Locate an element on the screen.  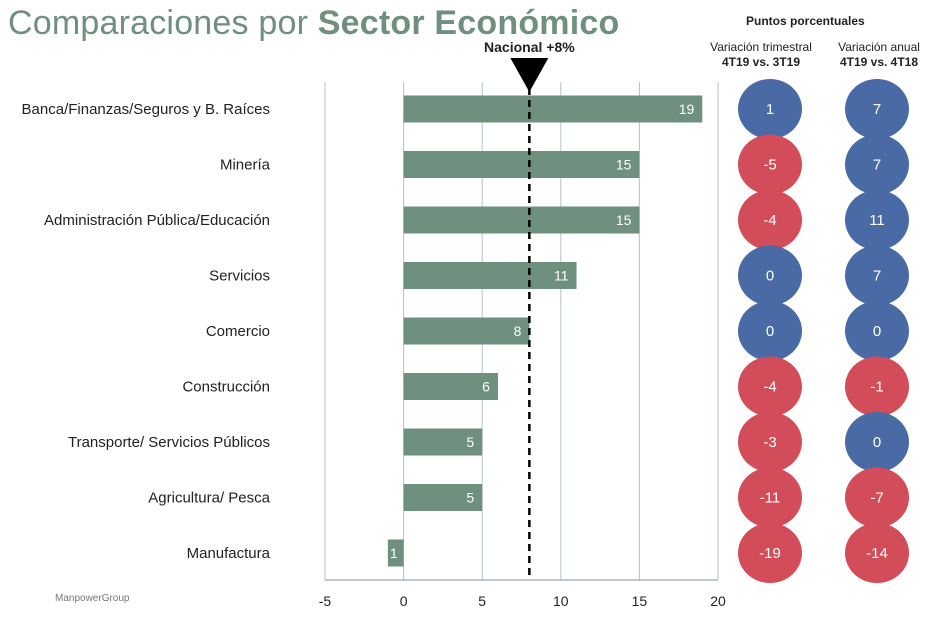
quarterly-change-value: -19 is located at coordinates (770, 553).